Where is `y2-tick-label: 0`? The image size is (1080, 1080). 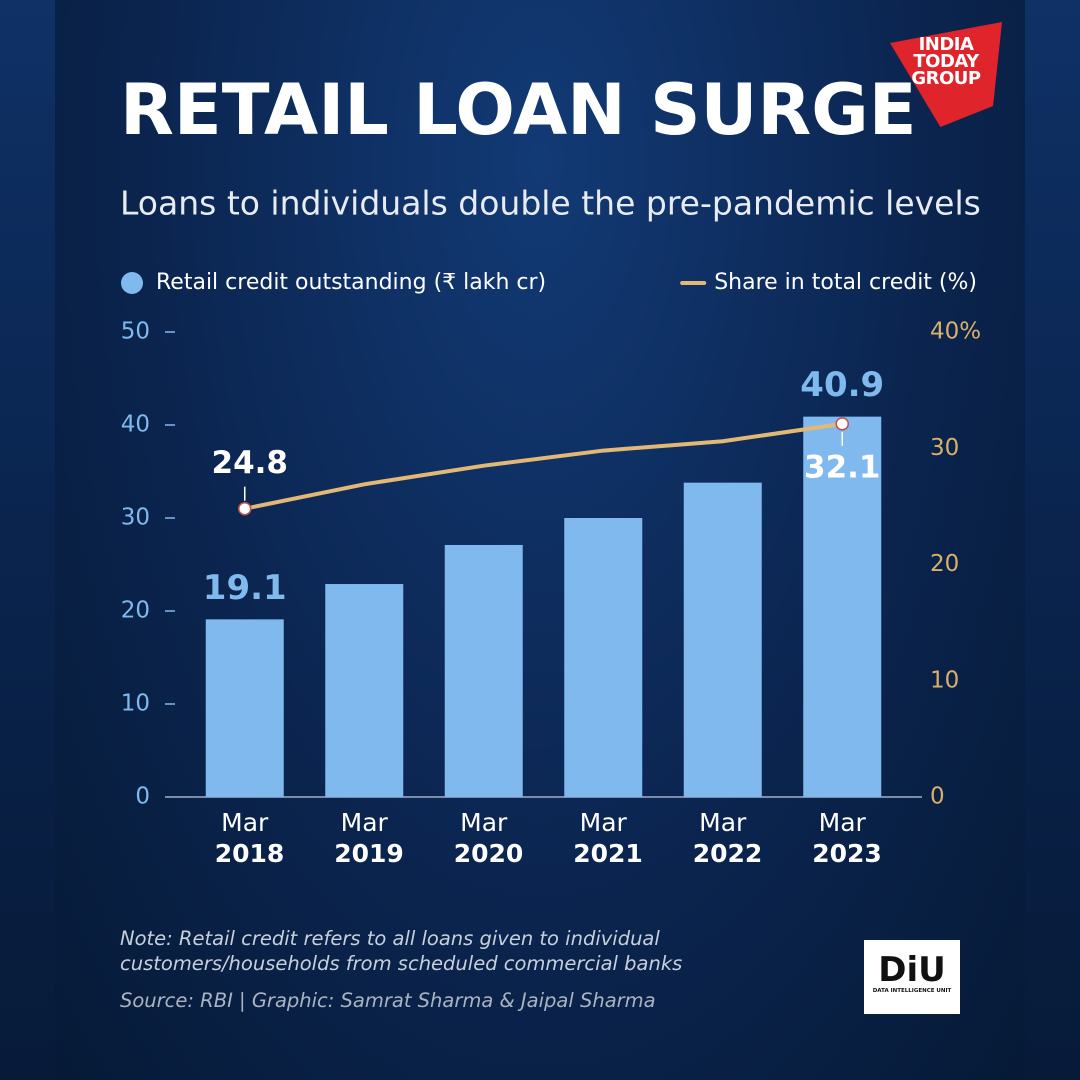 y2-tick-label: 0 is located at coordinates (937, 797).